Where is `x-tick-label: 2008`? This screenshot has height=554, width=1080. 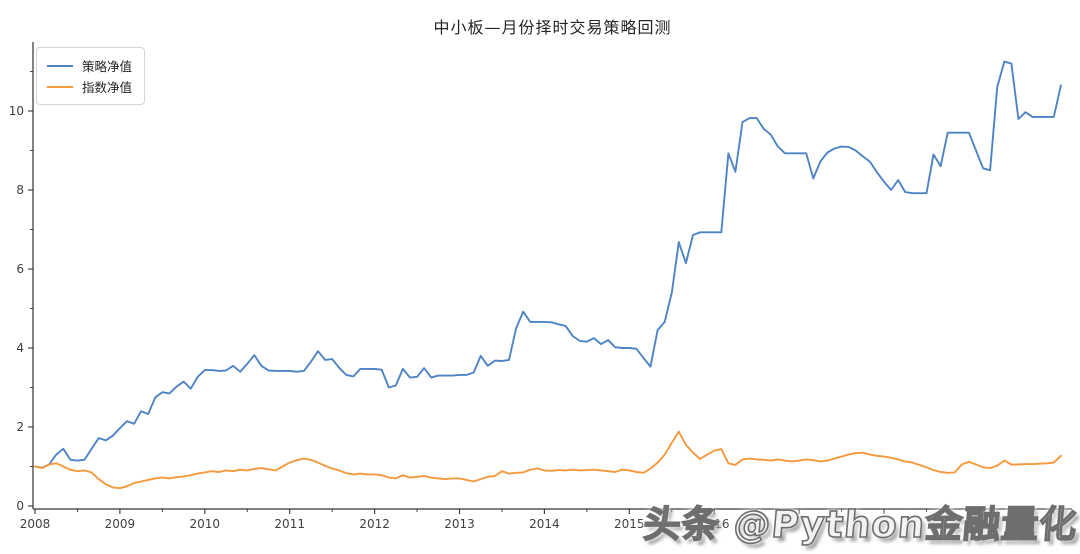 x-tick-label: 2008 is located at coordinates (35, 524).